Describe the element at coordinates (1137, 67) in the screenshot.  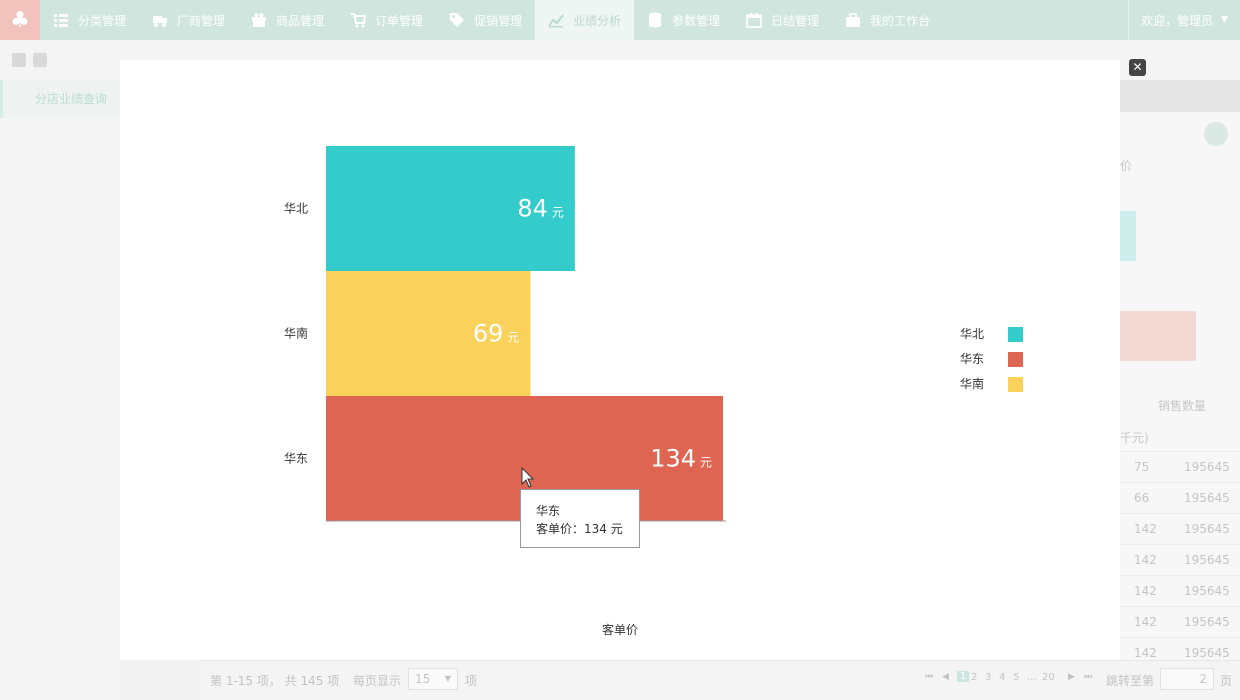
I see `close-icon: ✕` at that location.